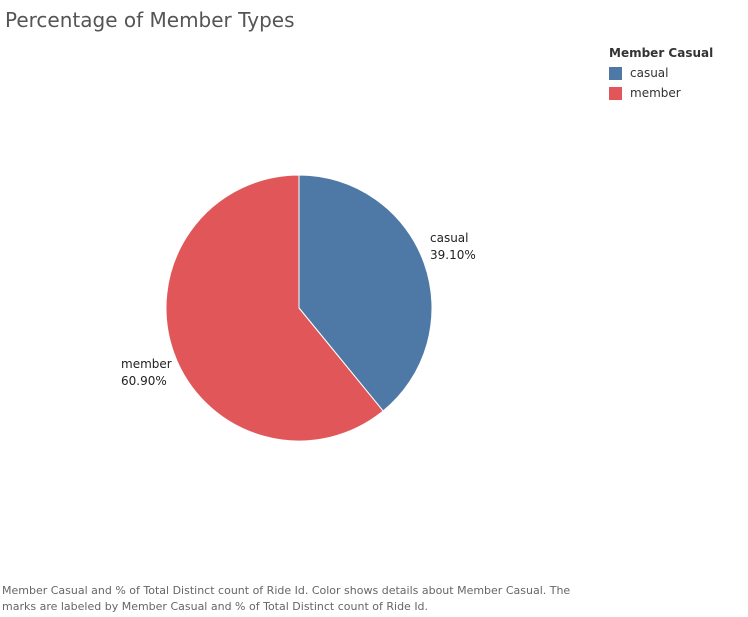 The height and width of the screenshot is (617, 748). I want to click on slice-value-member: 60.90%, so click(144, 381).